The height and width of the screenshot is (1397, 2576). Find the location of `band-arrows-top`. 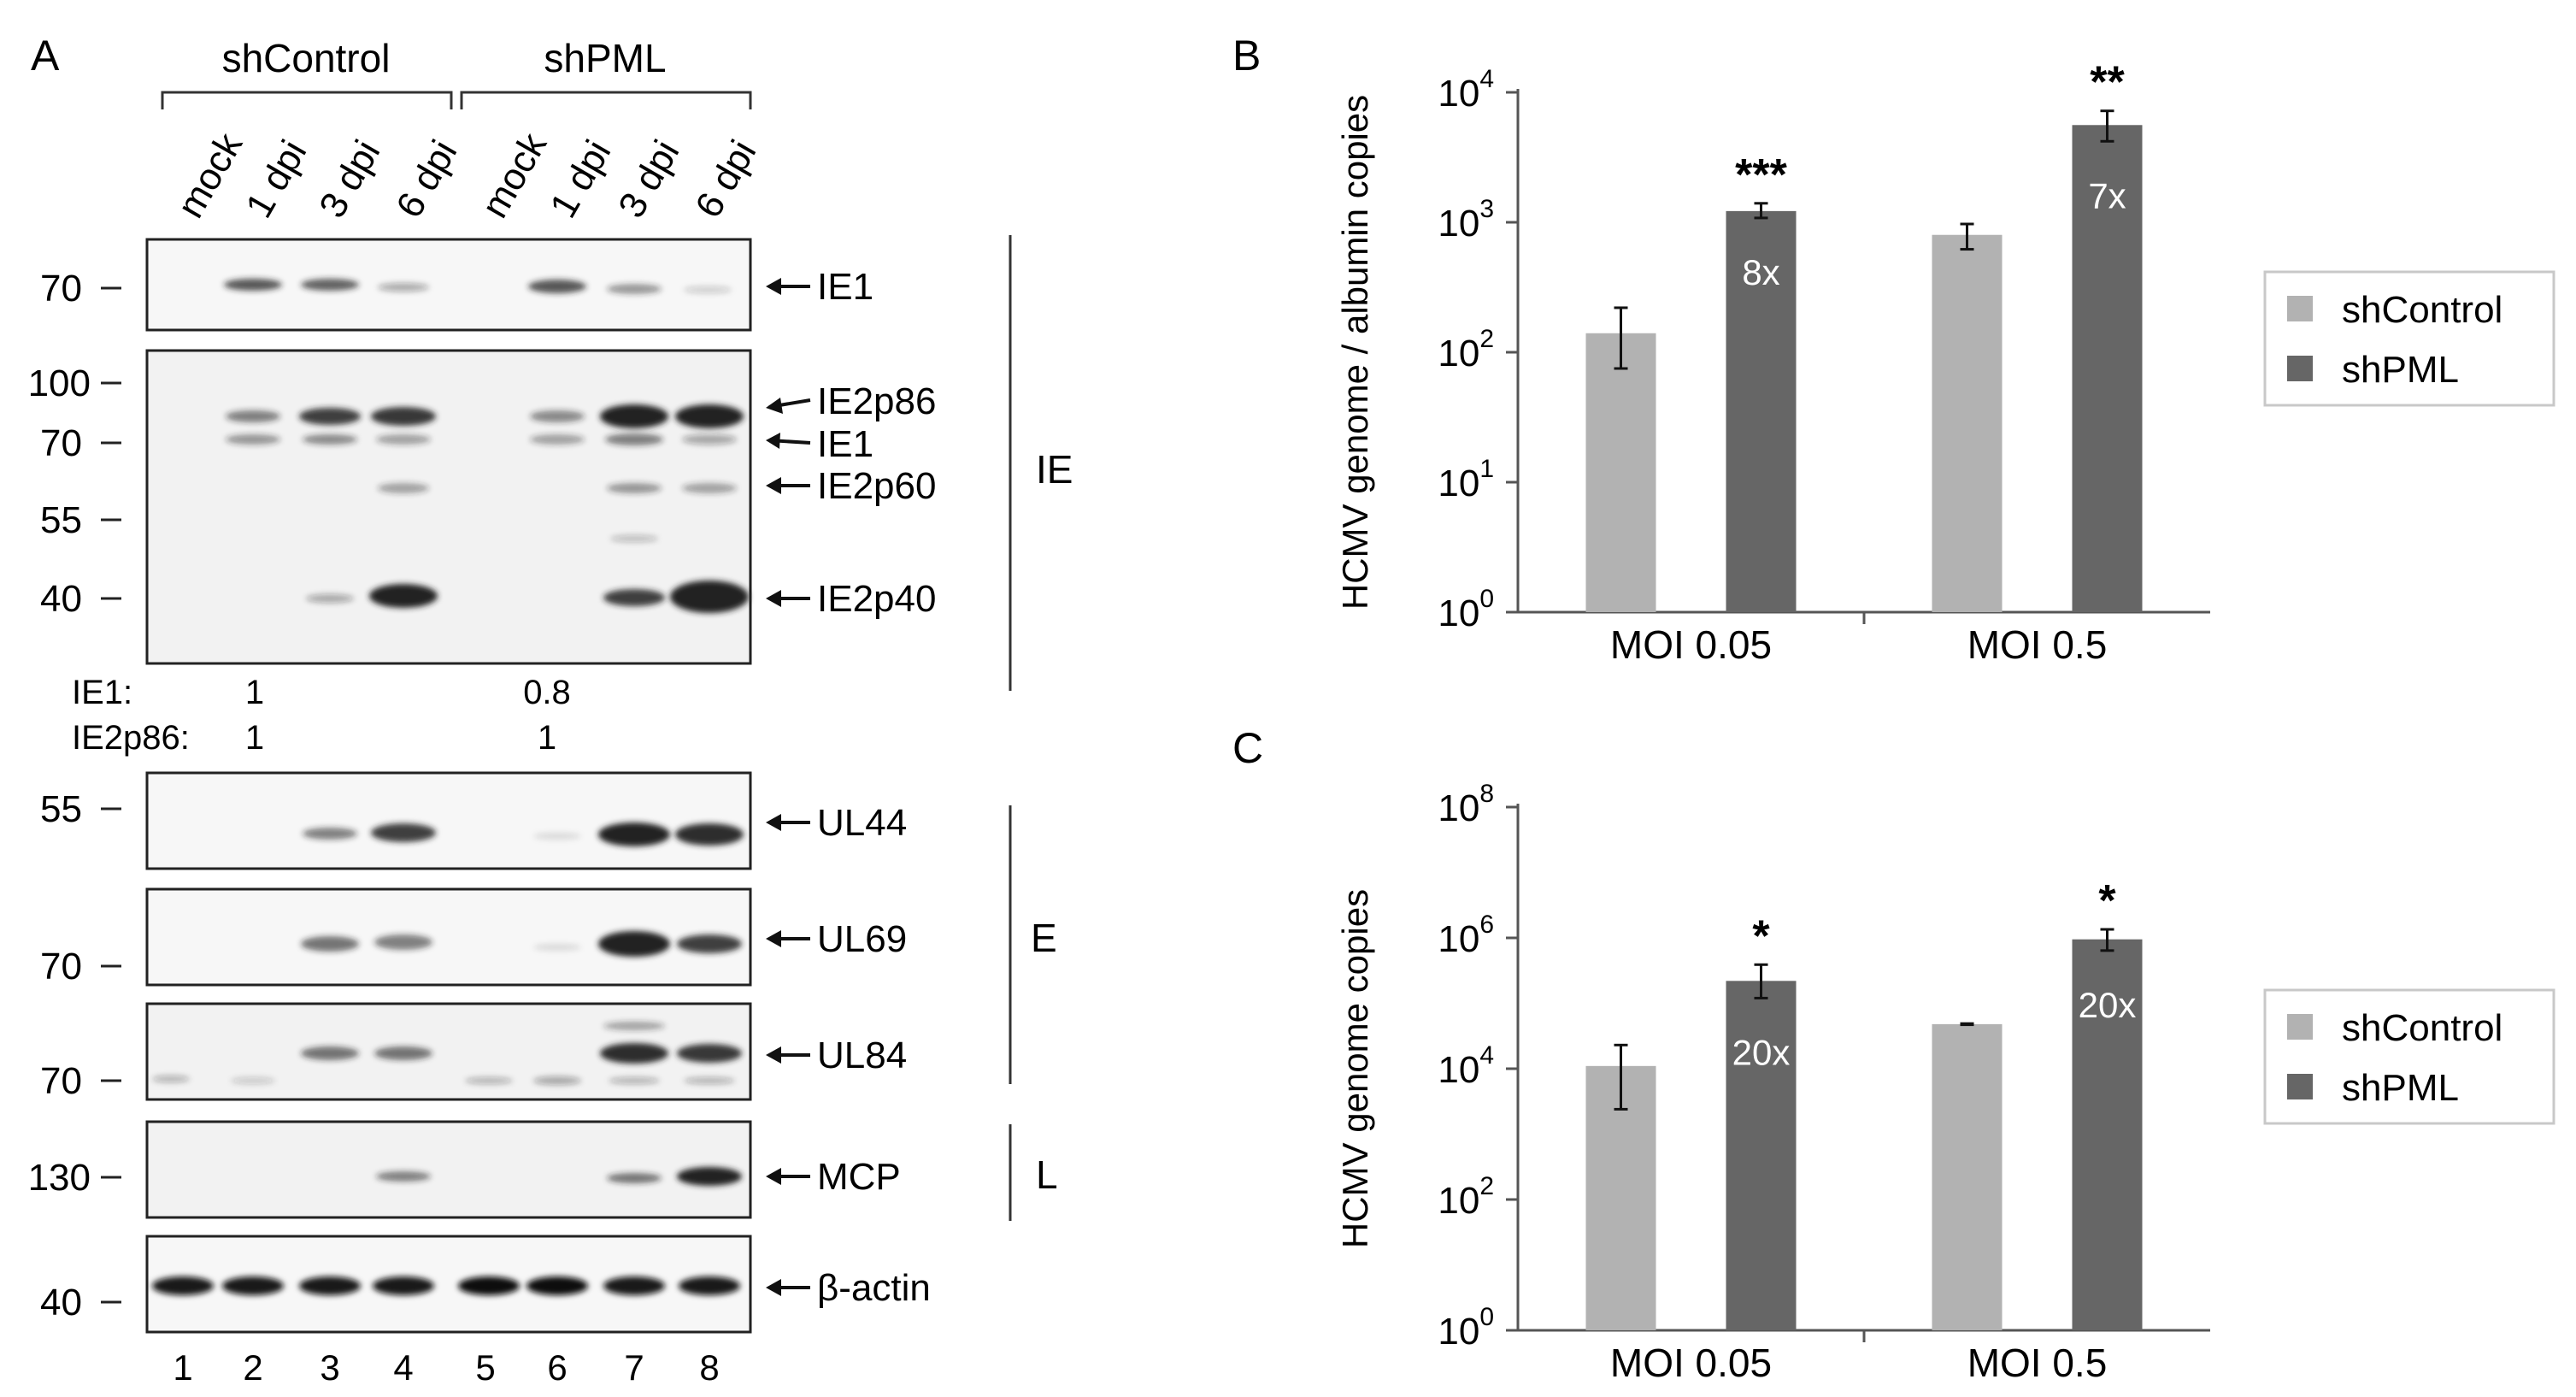

band-arrows-top is located at coordinates (788, 443).